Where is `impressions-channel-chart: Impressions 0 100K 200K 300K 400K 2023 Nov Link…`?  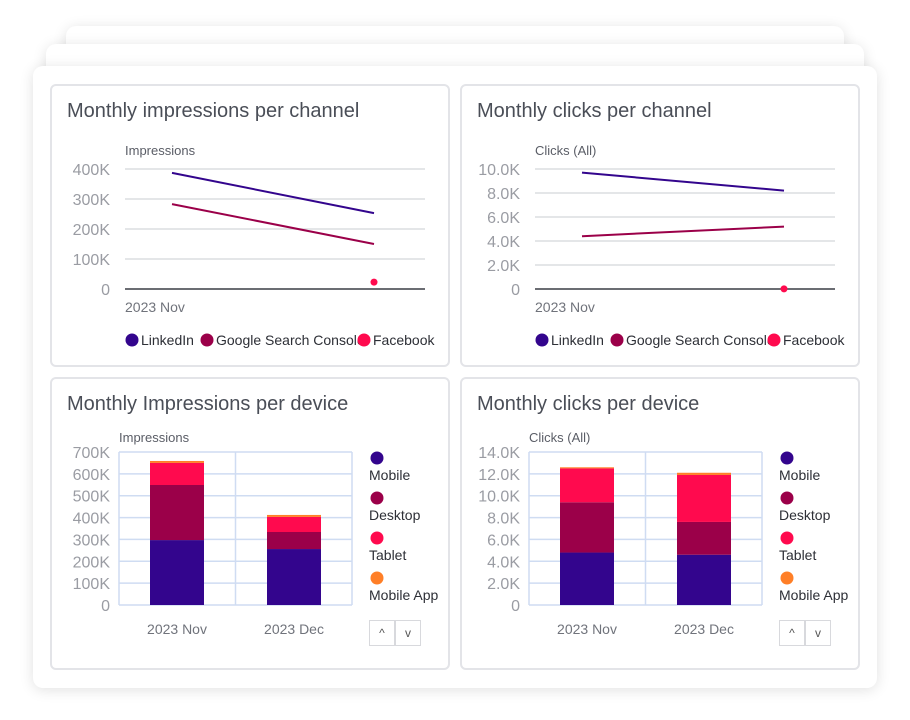
impressions-channel-chart: Impressions 0 100K 200K 300K 400K 2023 Nov Link… is located at coordinates (254, 245).